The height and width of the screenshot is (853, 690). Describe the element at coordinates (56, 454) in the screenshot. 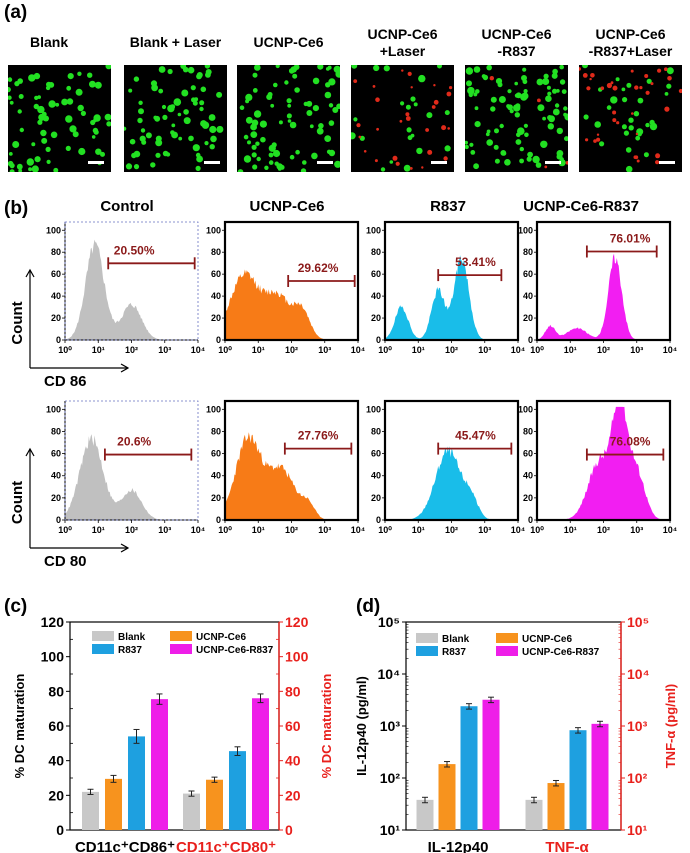

I see `y-tick-label: 60` at that location.